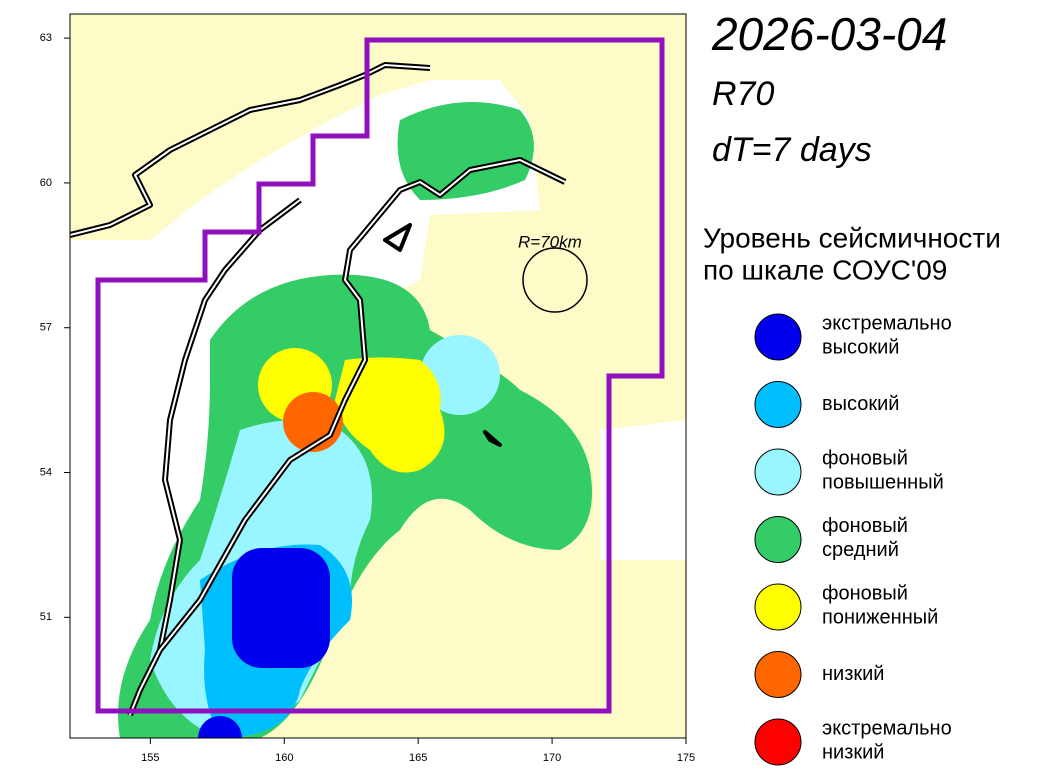 This screenshot has width=1045, height=784. Describe the element at coordinates (792, 150) in the screenshot. I see `window: dT=7 days` at that location.